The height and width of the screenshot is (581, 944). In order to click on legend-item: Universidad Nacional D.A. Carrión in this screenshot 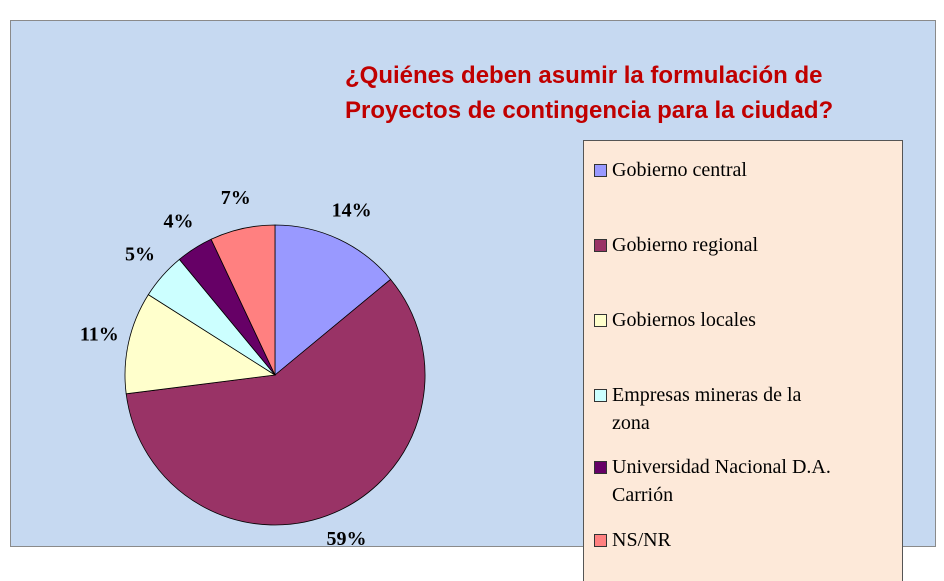, I will do `click(714, 481)`.